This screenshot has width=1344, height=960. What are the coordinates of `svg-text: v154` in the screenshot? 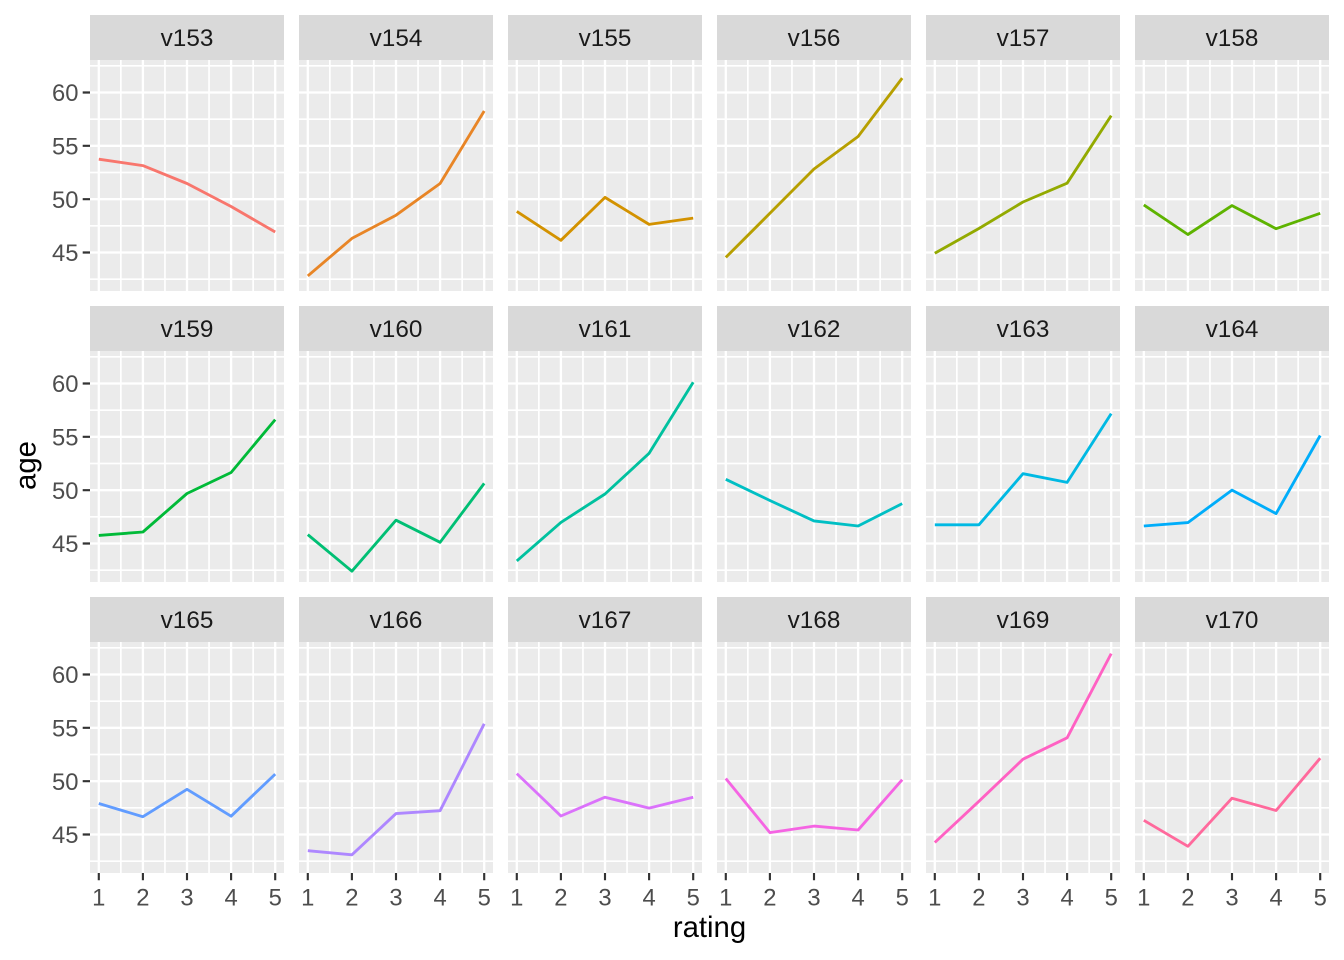 It's located at (396, 38).